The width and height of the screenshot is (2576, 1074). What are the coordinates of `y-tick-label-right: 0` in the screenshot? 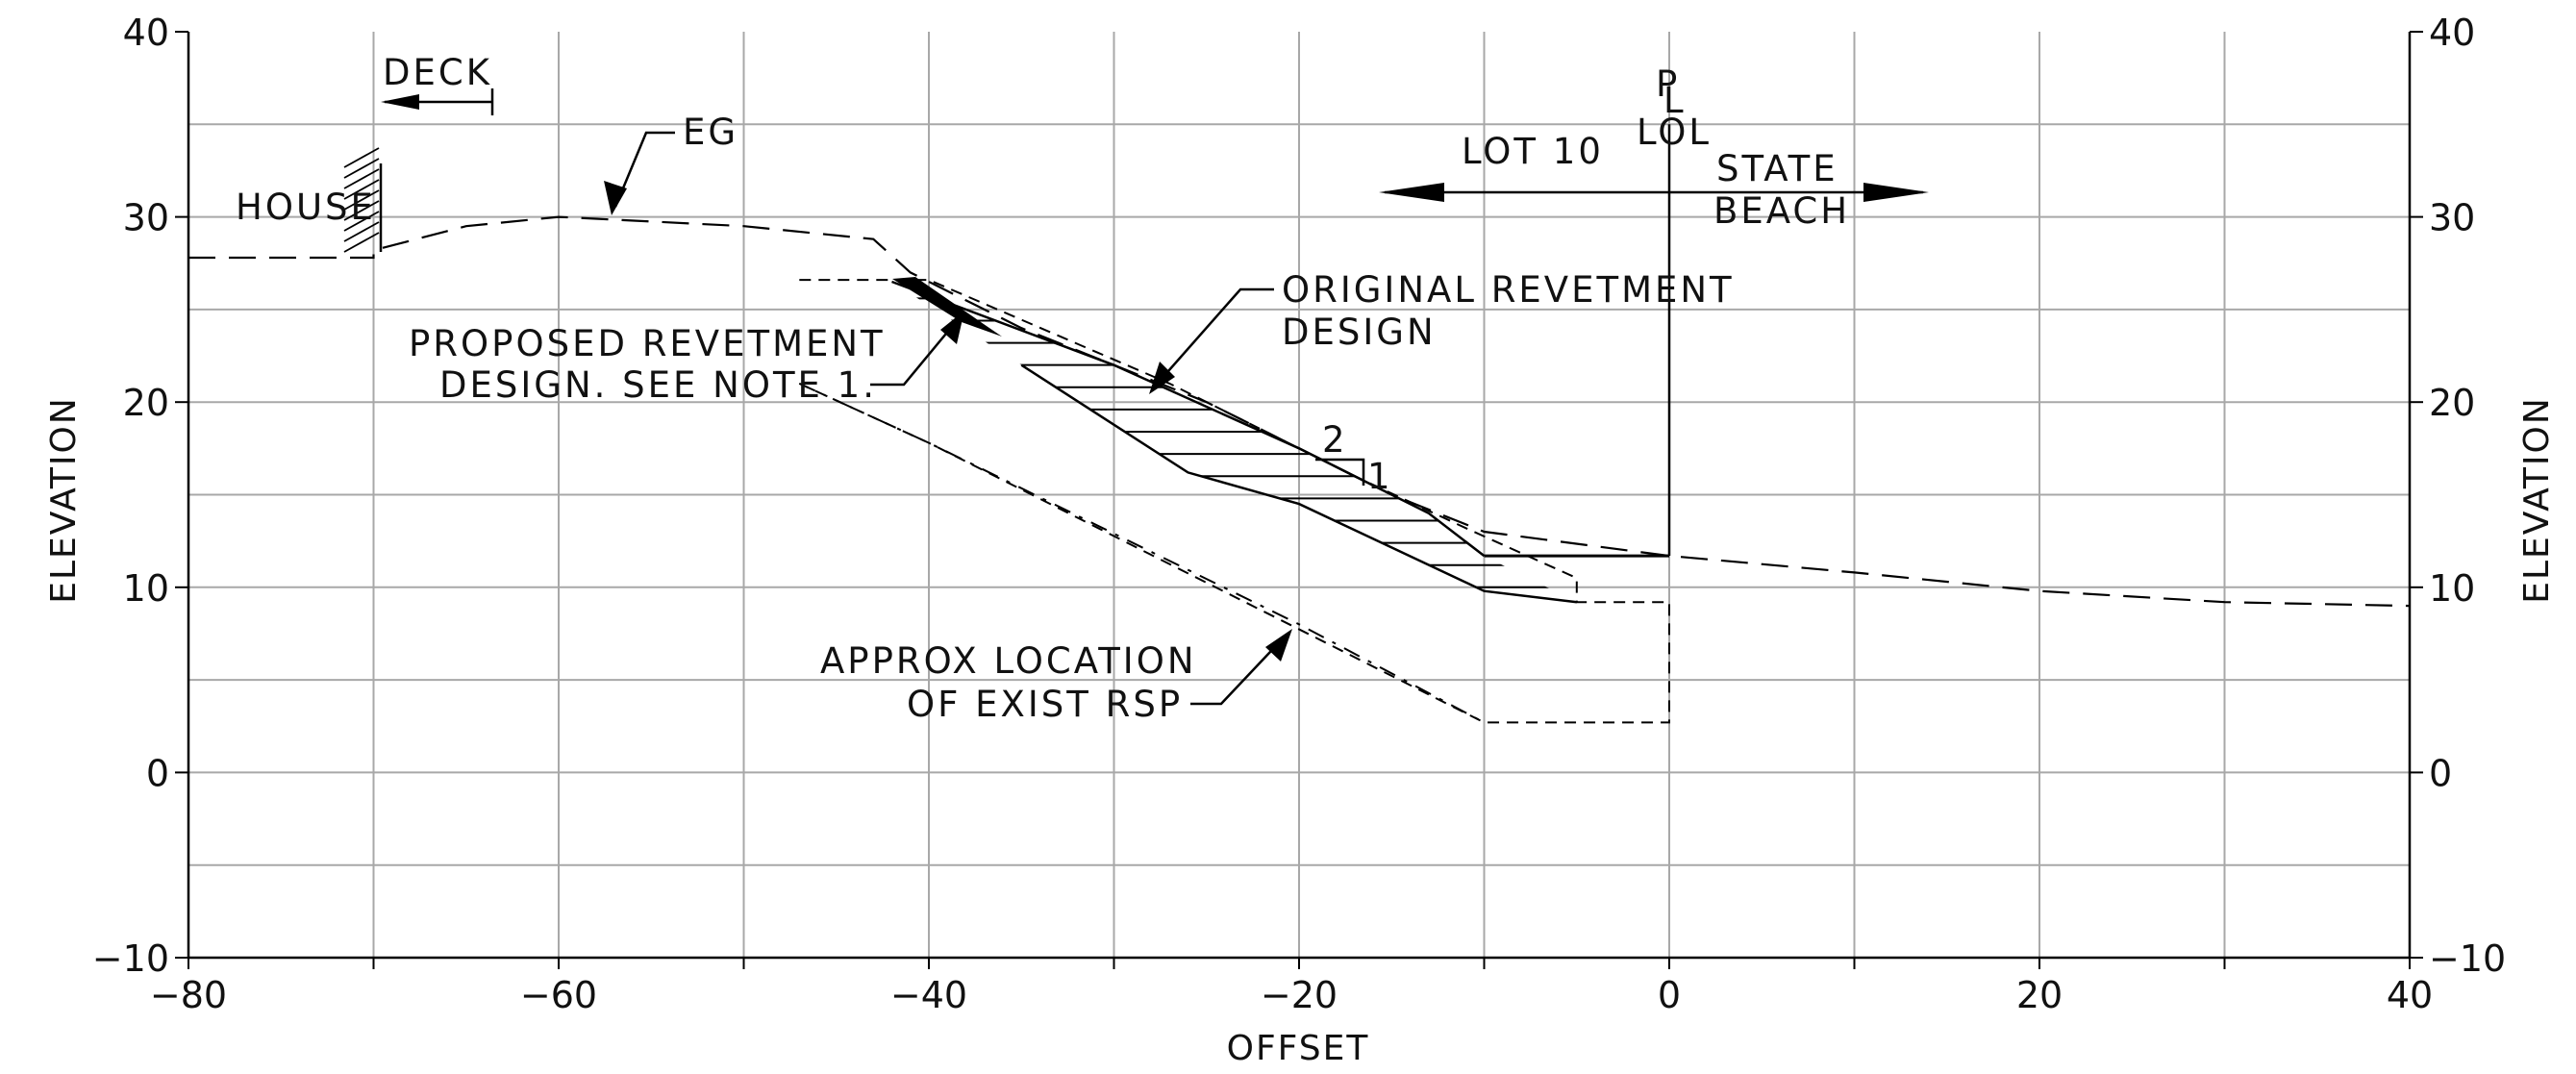 It's located at (2440, 773).